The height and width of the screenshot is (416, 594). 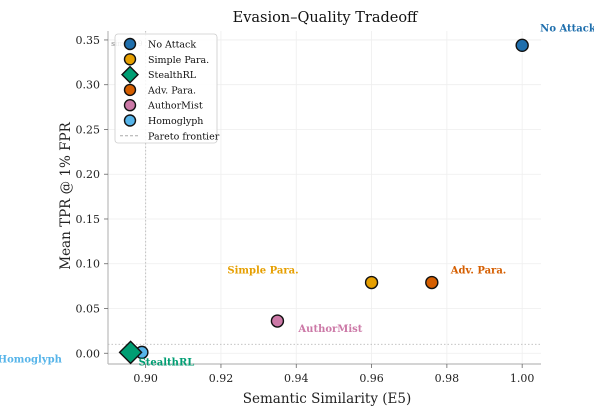 I want to click on legend-label: Simple Para., so click(x=178, y=60).